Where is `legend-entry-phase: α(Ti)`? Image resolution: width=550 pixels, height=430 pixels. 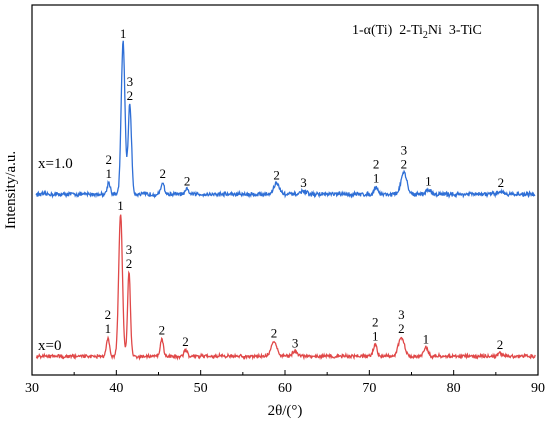
legend-entry-phase: α(Ti) is located at coordinates (378, 30).